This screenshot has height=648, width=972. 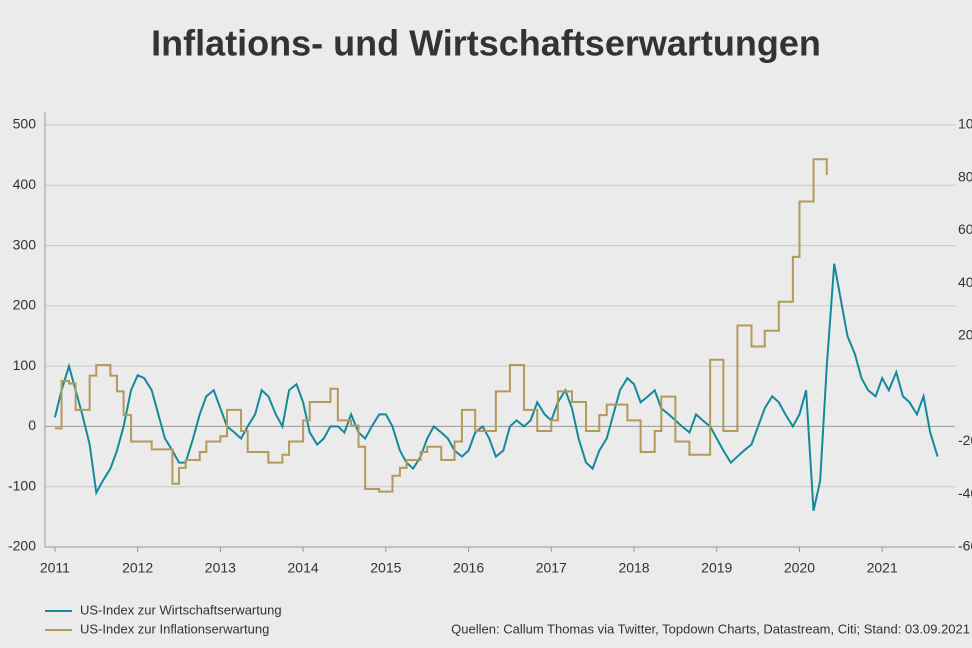 What do you see at coordinates (25, 365) in the screenshot?
I see `y-tick-label: 100` at bounding box center [25, 365].